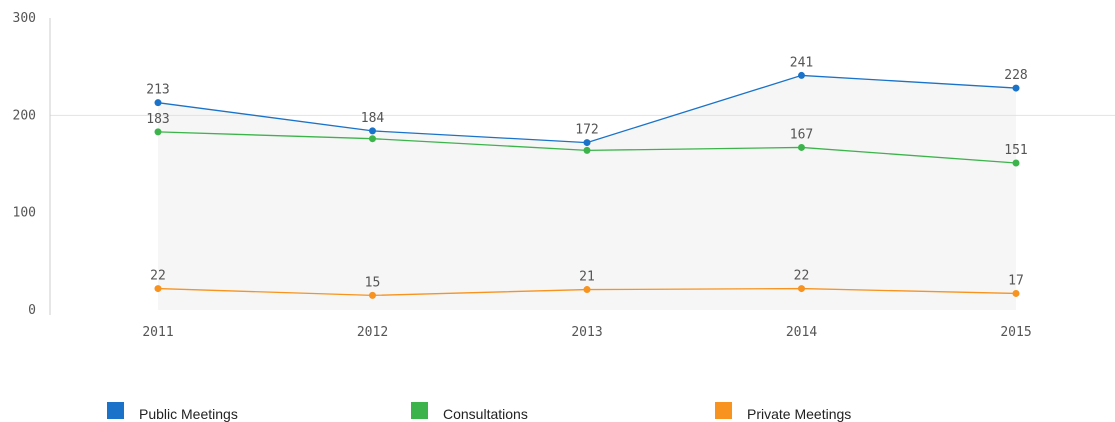 This screenshot has height=422, width=1115. I want to click on x-tick-label: 2011, so click(157, 332).